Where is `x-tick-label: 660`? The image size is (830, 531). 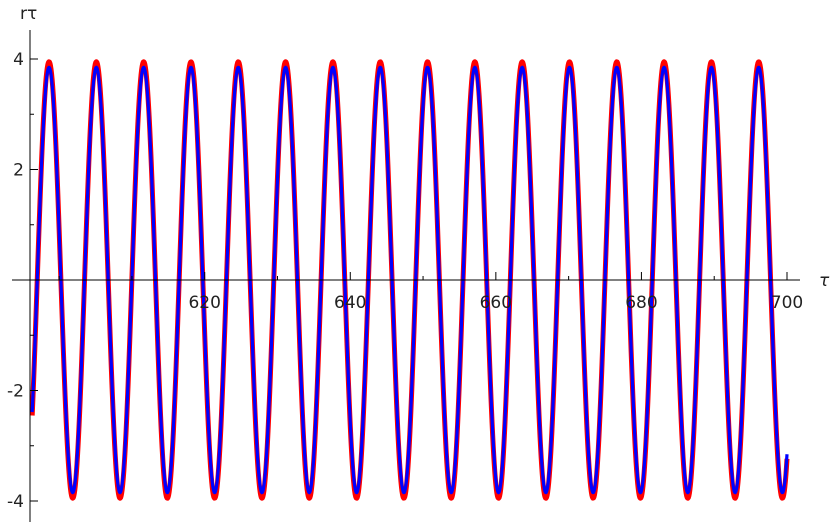
x-tick-label: 660 is located at coordinates (496, 303).